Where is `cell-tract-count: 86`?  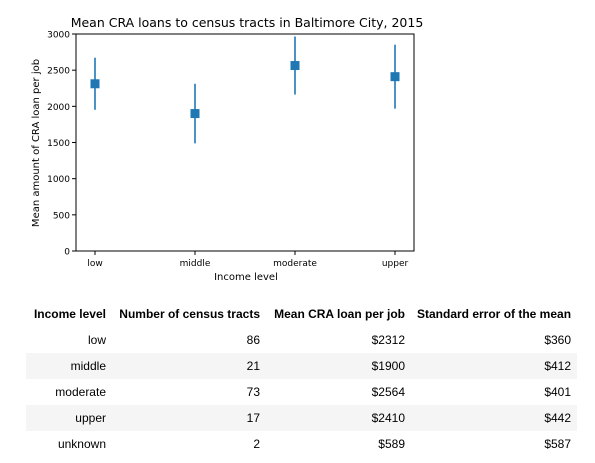
cell-tract-count: 86 is located at coordinates (253, 340).